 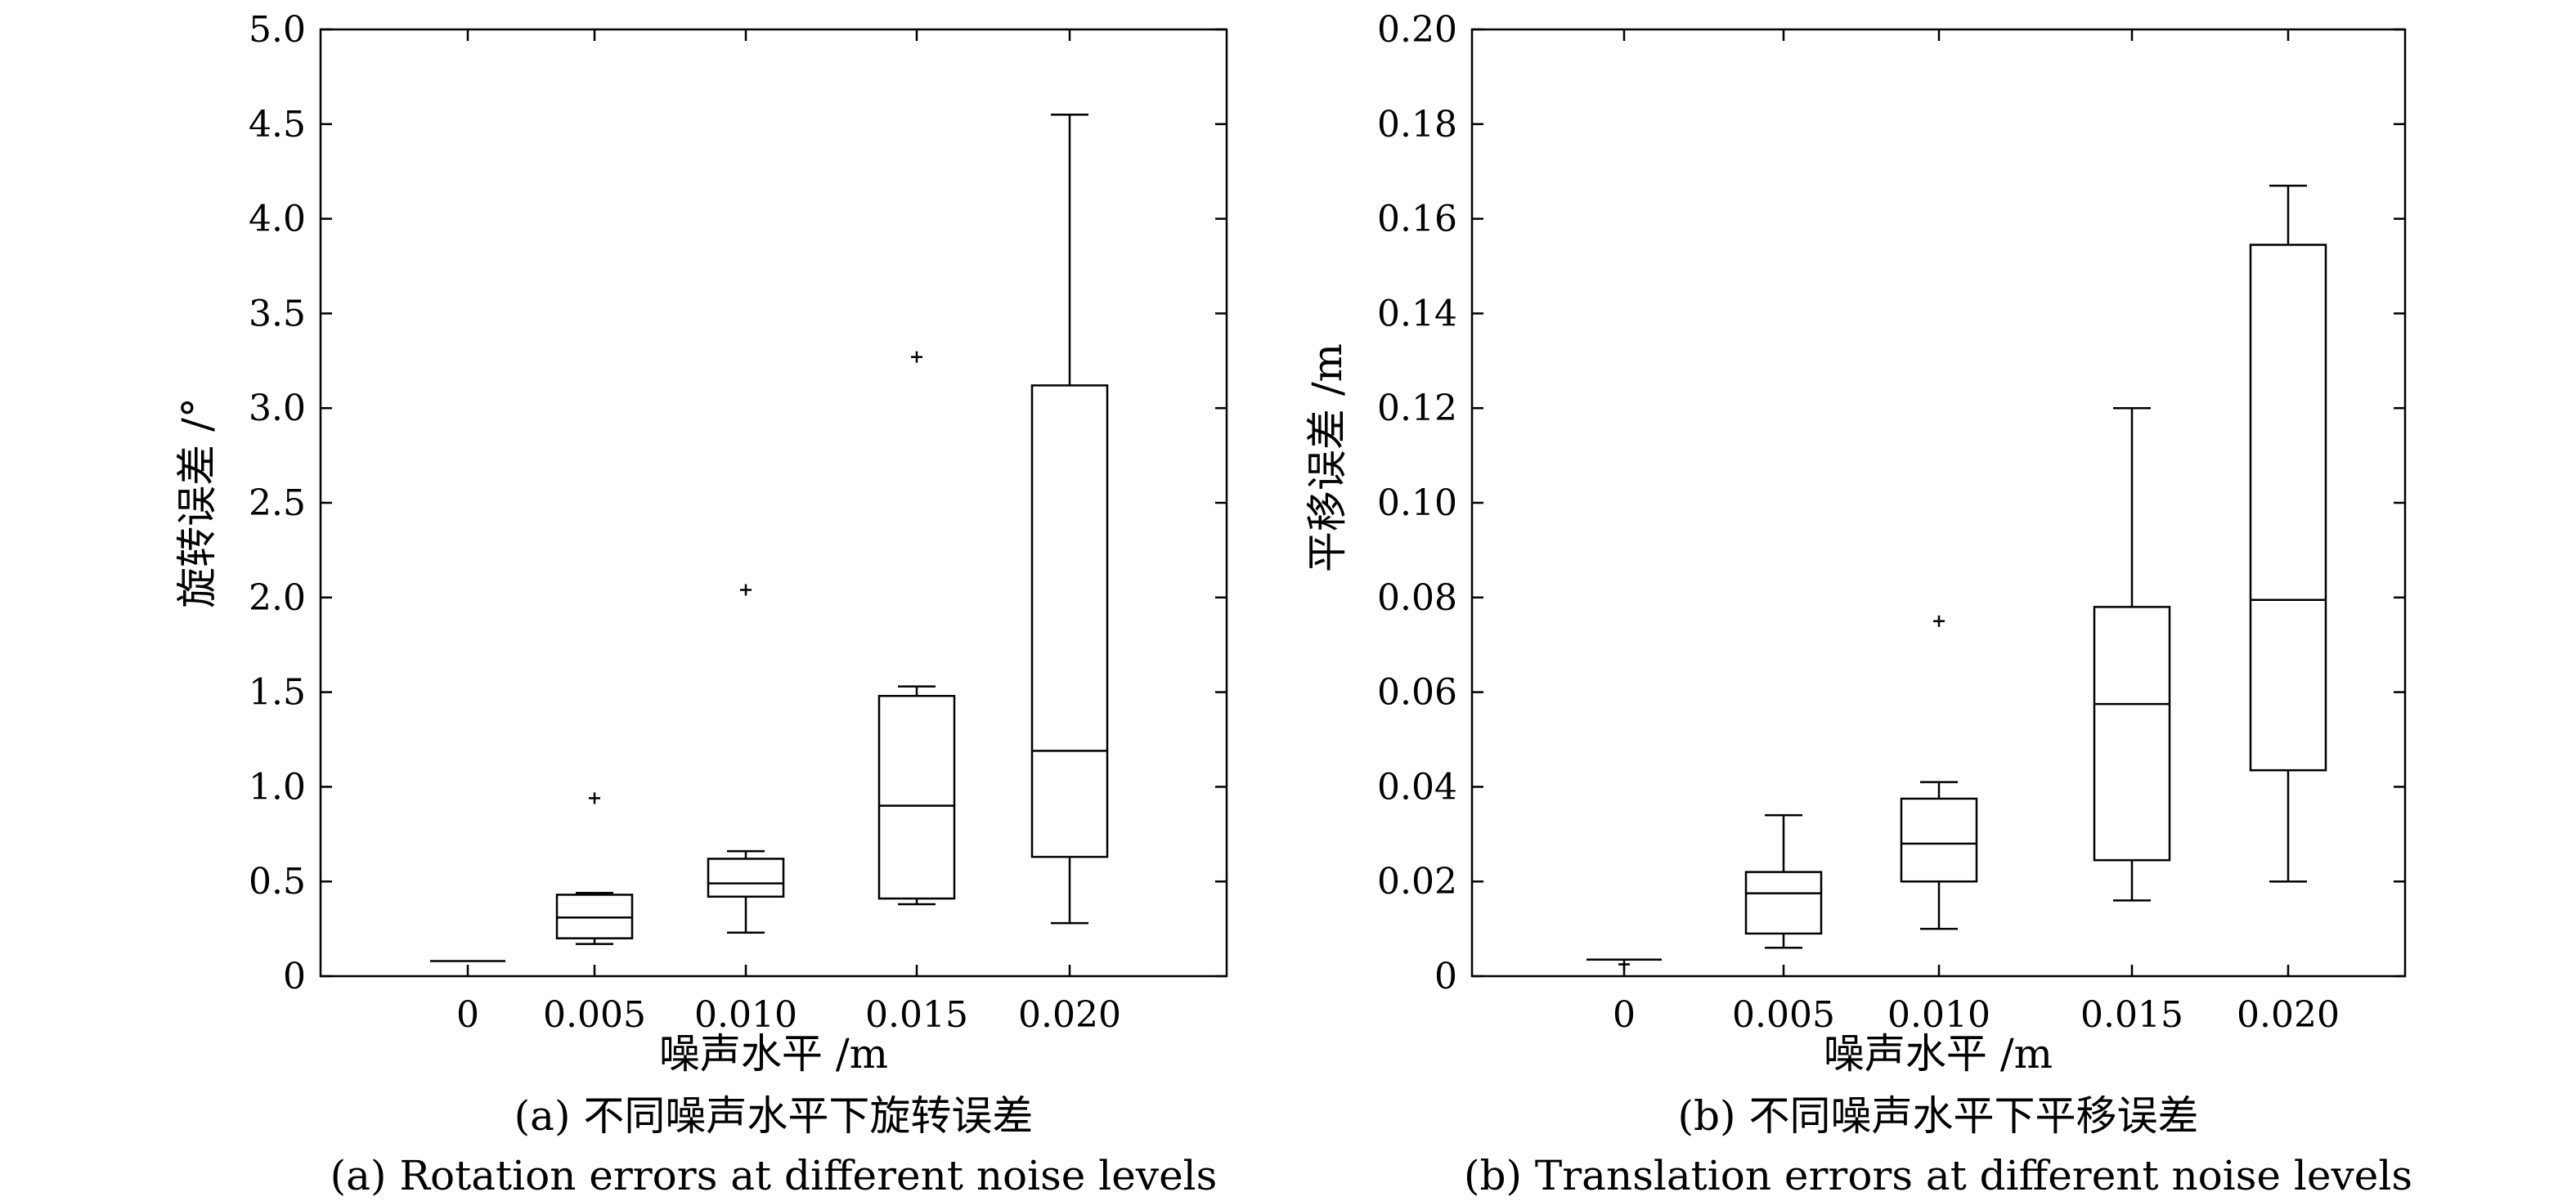 I want to click on y-tick-label: 0.18, so click(x=1417, y=125).